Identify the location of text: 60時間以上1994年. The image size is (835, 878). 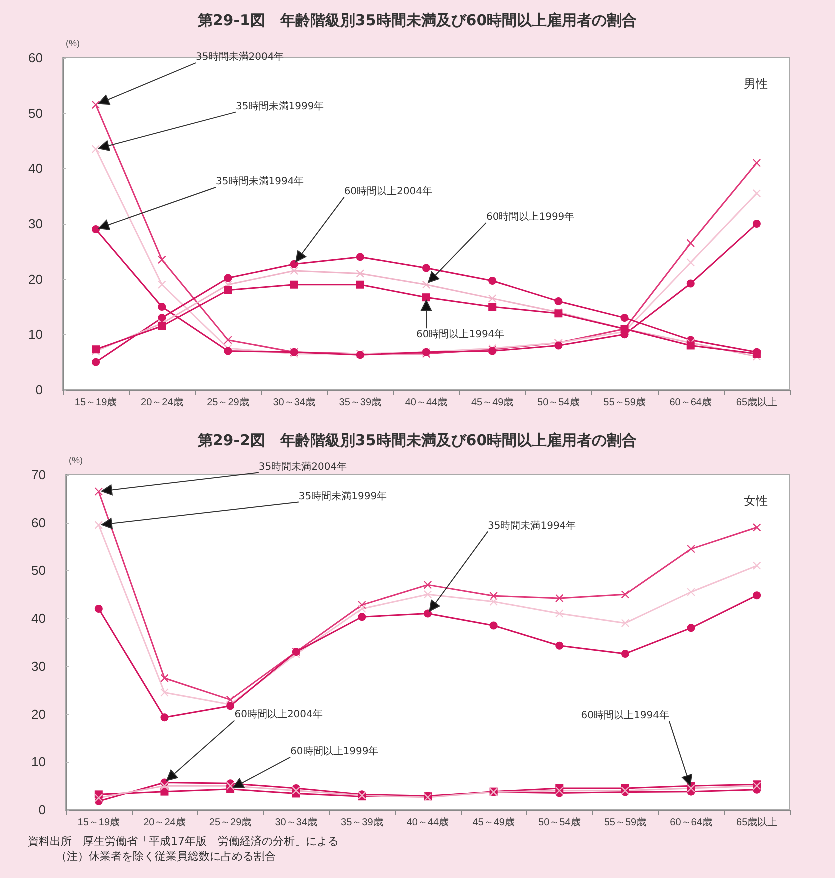
(460, 334).